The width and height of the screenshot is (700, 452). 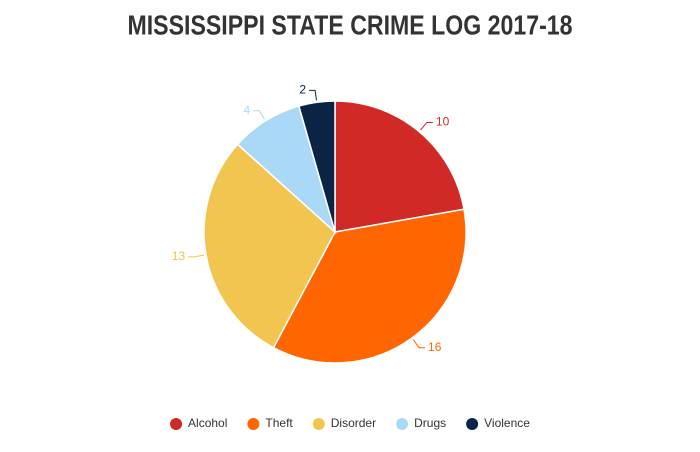 What do you see at coordinates (247, 110) in the screenshot?
I see `data-label: 4` at bounding box center [247, 110].